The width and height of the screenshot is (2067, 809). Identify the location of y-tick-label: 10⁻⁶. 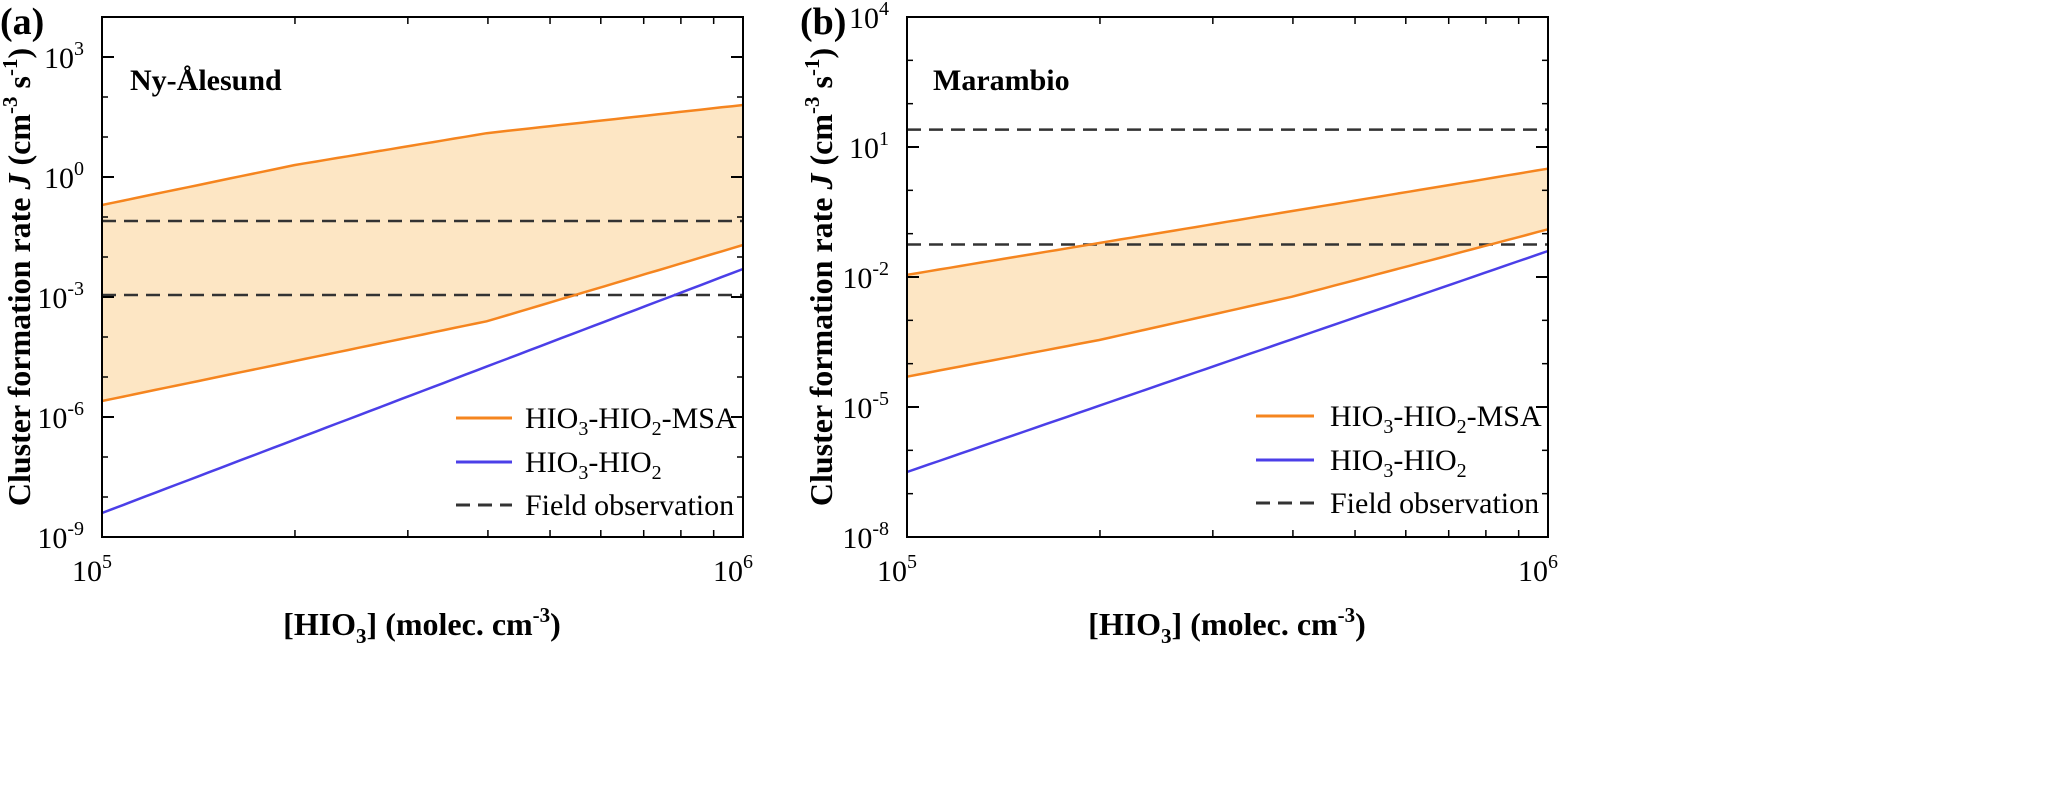
(60, 416).